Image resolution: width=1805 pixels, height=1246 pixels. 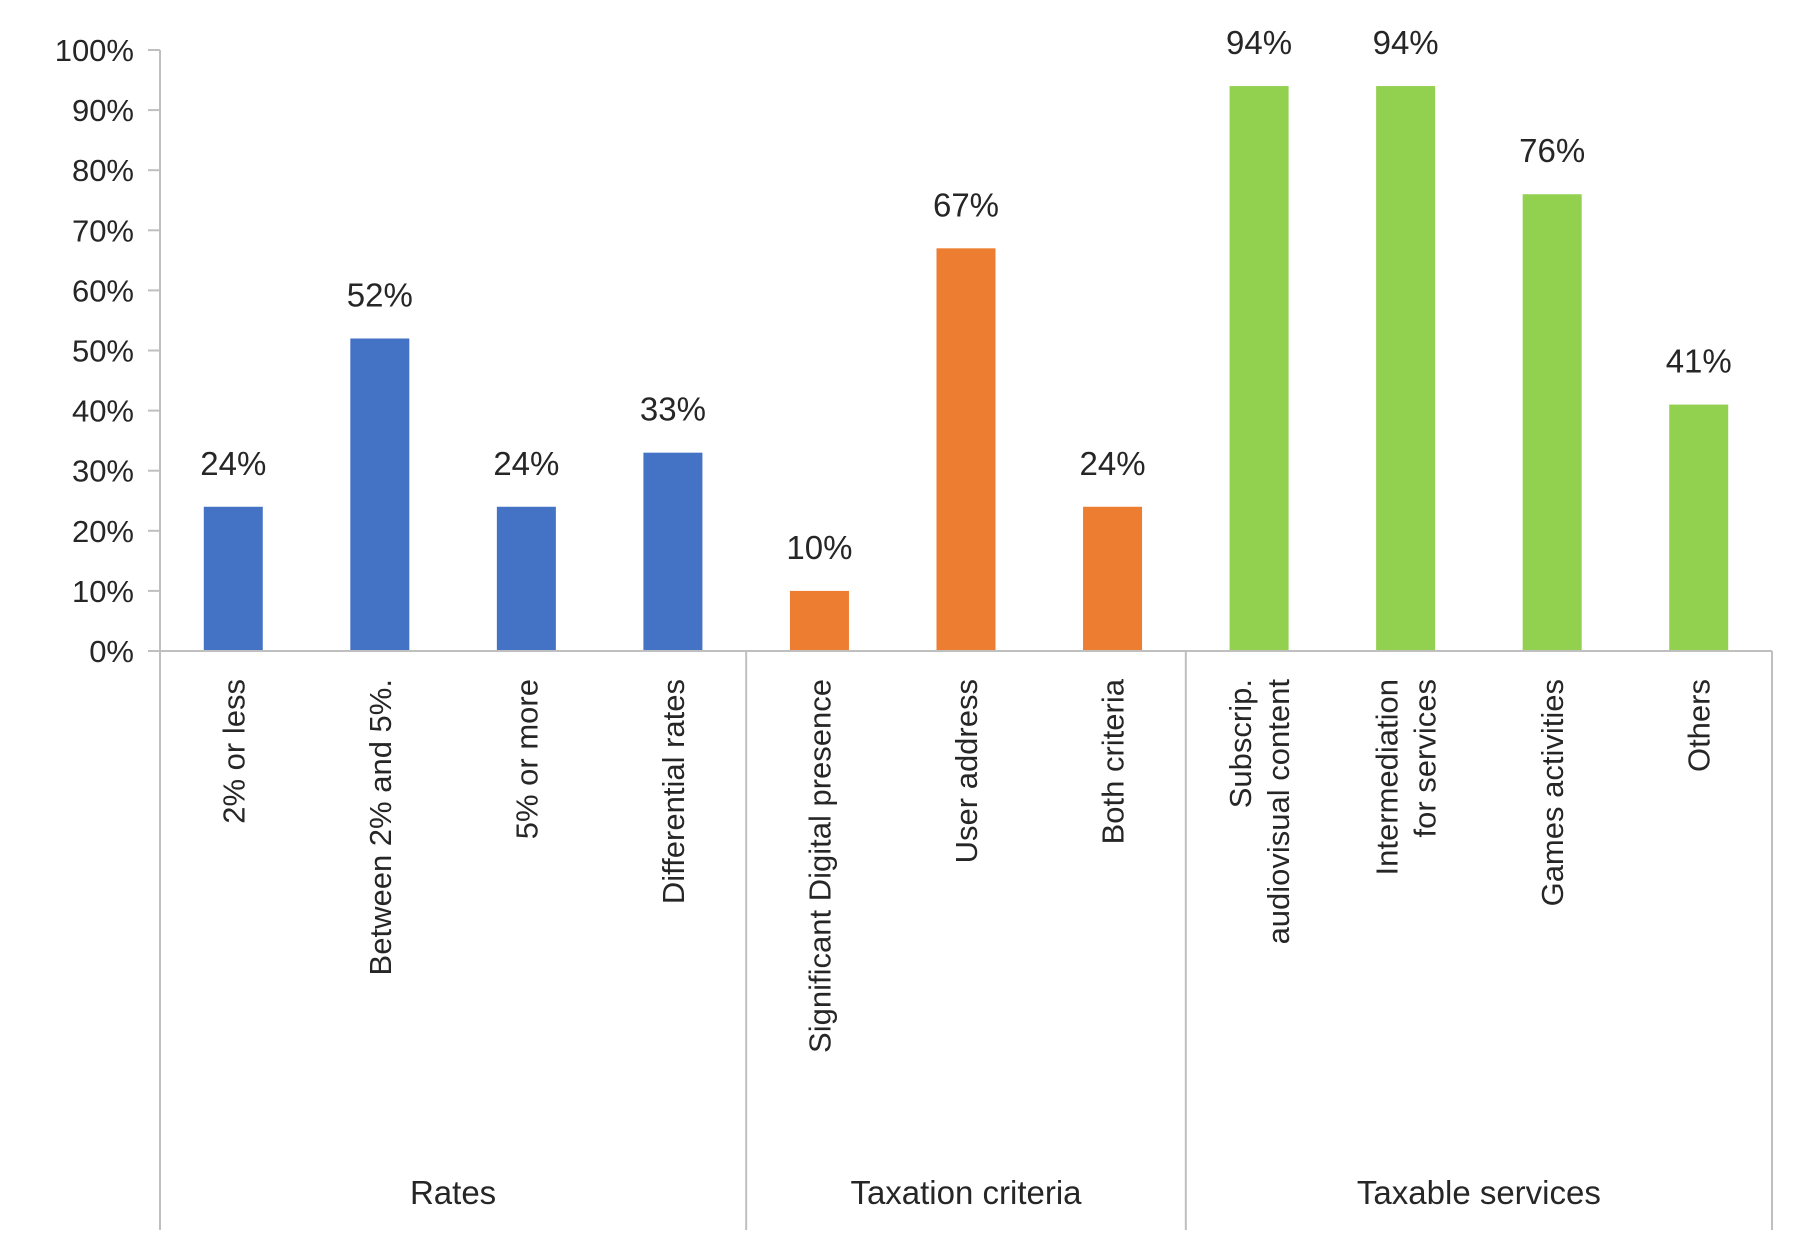 I want to click on category-label: Significant Digital presence, so click(x=819, y=866).